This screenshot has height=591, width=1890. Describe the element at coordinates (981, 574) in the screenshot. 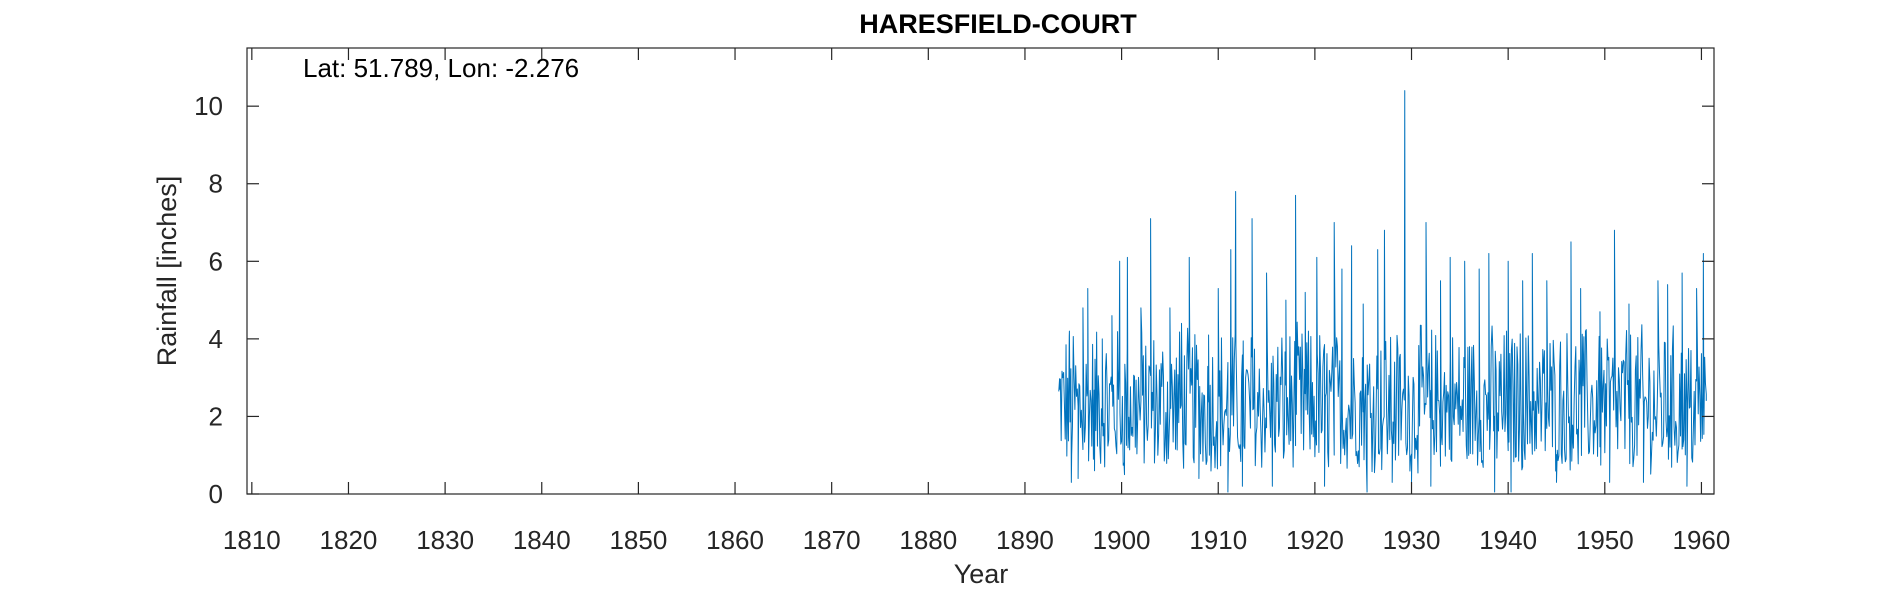

I see `x-axis-label: Year` at that location.